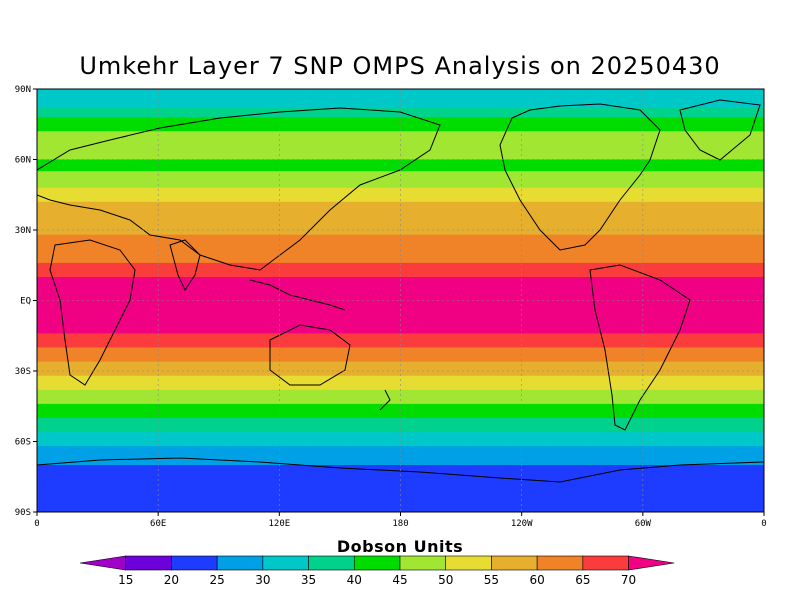 The image size is (800, 600). I want to click on colorbar-label: 15, so click(125, 580).